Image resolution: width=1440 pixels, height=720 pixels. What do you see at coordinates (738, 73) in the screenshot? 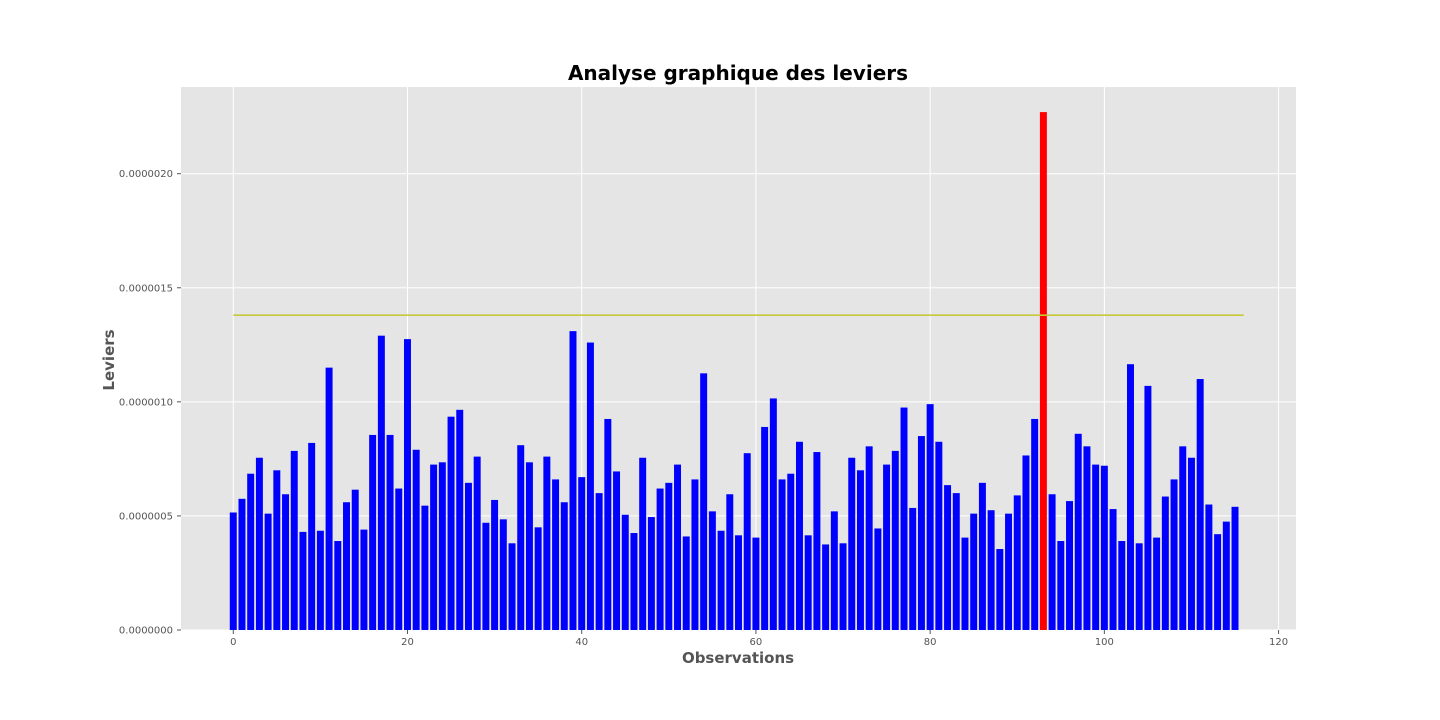
I see `chart-title: Analyse graphique des leviers` at bounding box center [738, 73].